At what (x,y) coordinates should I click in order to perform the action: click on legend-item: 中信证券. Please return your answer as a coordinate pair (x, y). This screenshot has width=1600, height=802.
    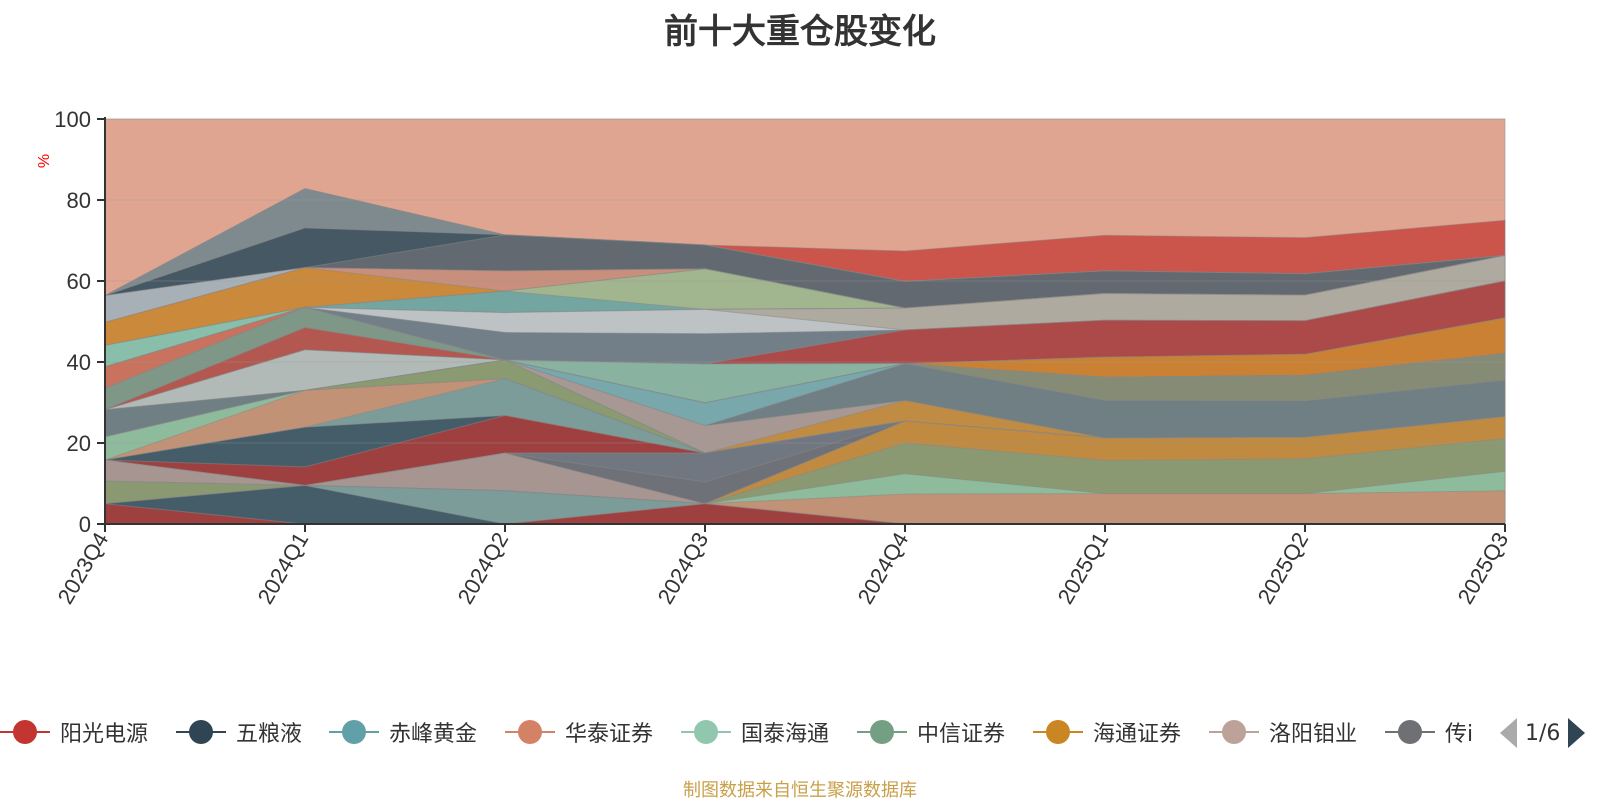
    Looking at the image, I should click on (931, 732).